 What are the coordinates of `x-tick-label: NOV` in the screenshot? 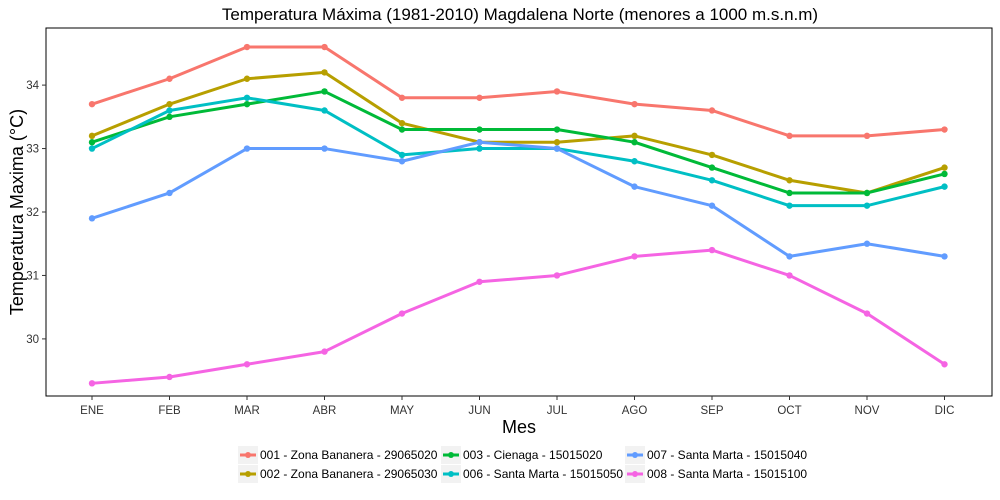 It's located at (867, 411).